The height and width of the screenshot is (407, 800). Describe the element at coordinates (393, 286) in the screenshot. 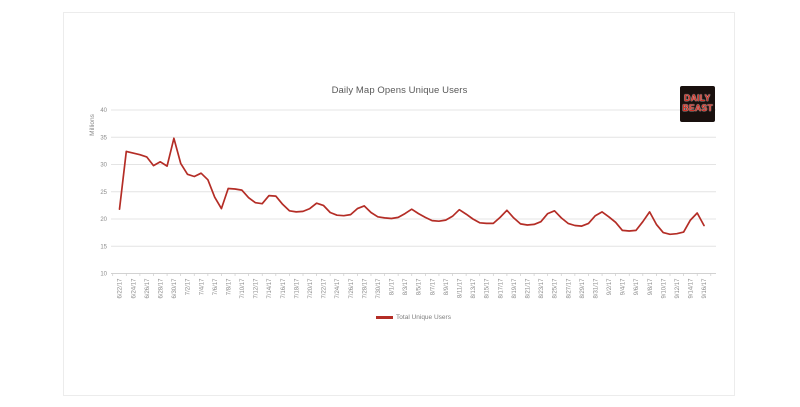

I see `x-tick-label: 8/1/17` at that location.